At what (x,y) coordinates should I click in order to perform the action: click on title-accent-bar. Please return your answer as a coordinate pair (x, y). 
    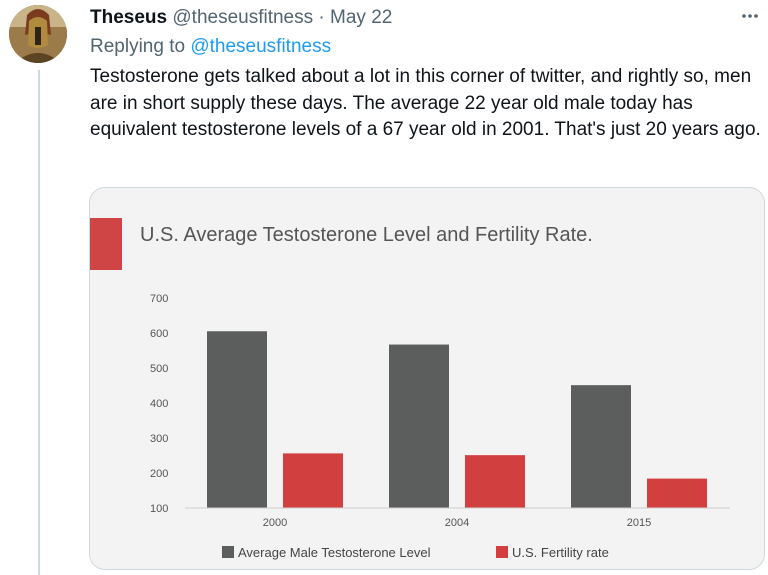
    Looking at the image, I should click on (106, 244).